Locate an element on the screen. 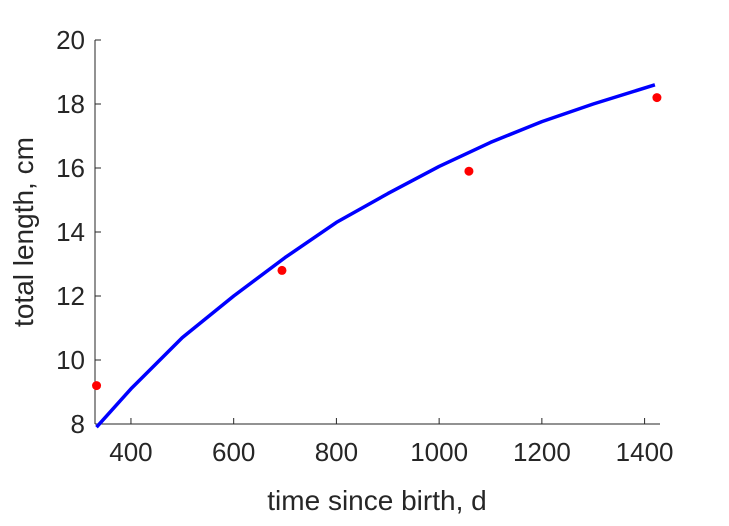 Image resolution: width=729 pixels, height=526 pixels. y-axis-label: total length, cm is located at coordinates (23, 232).